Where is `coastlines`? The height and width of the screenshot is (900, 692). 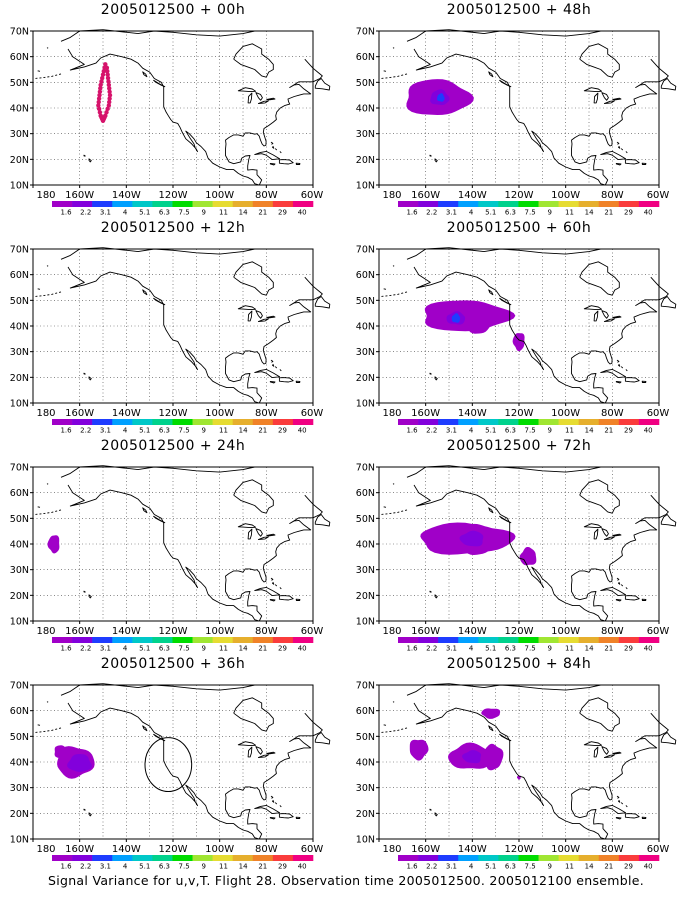 coastlines is located at coordinates (182, 761).